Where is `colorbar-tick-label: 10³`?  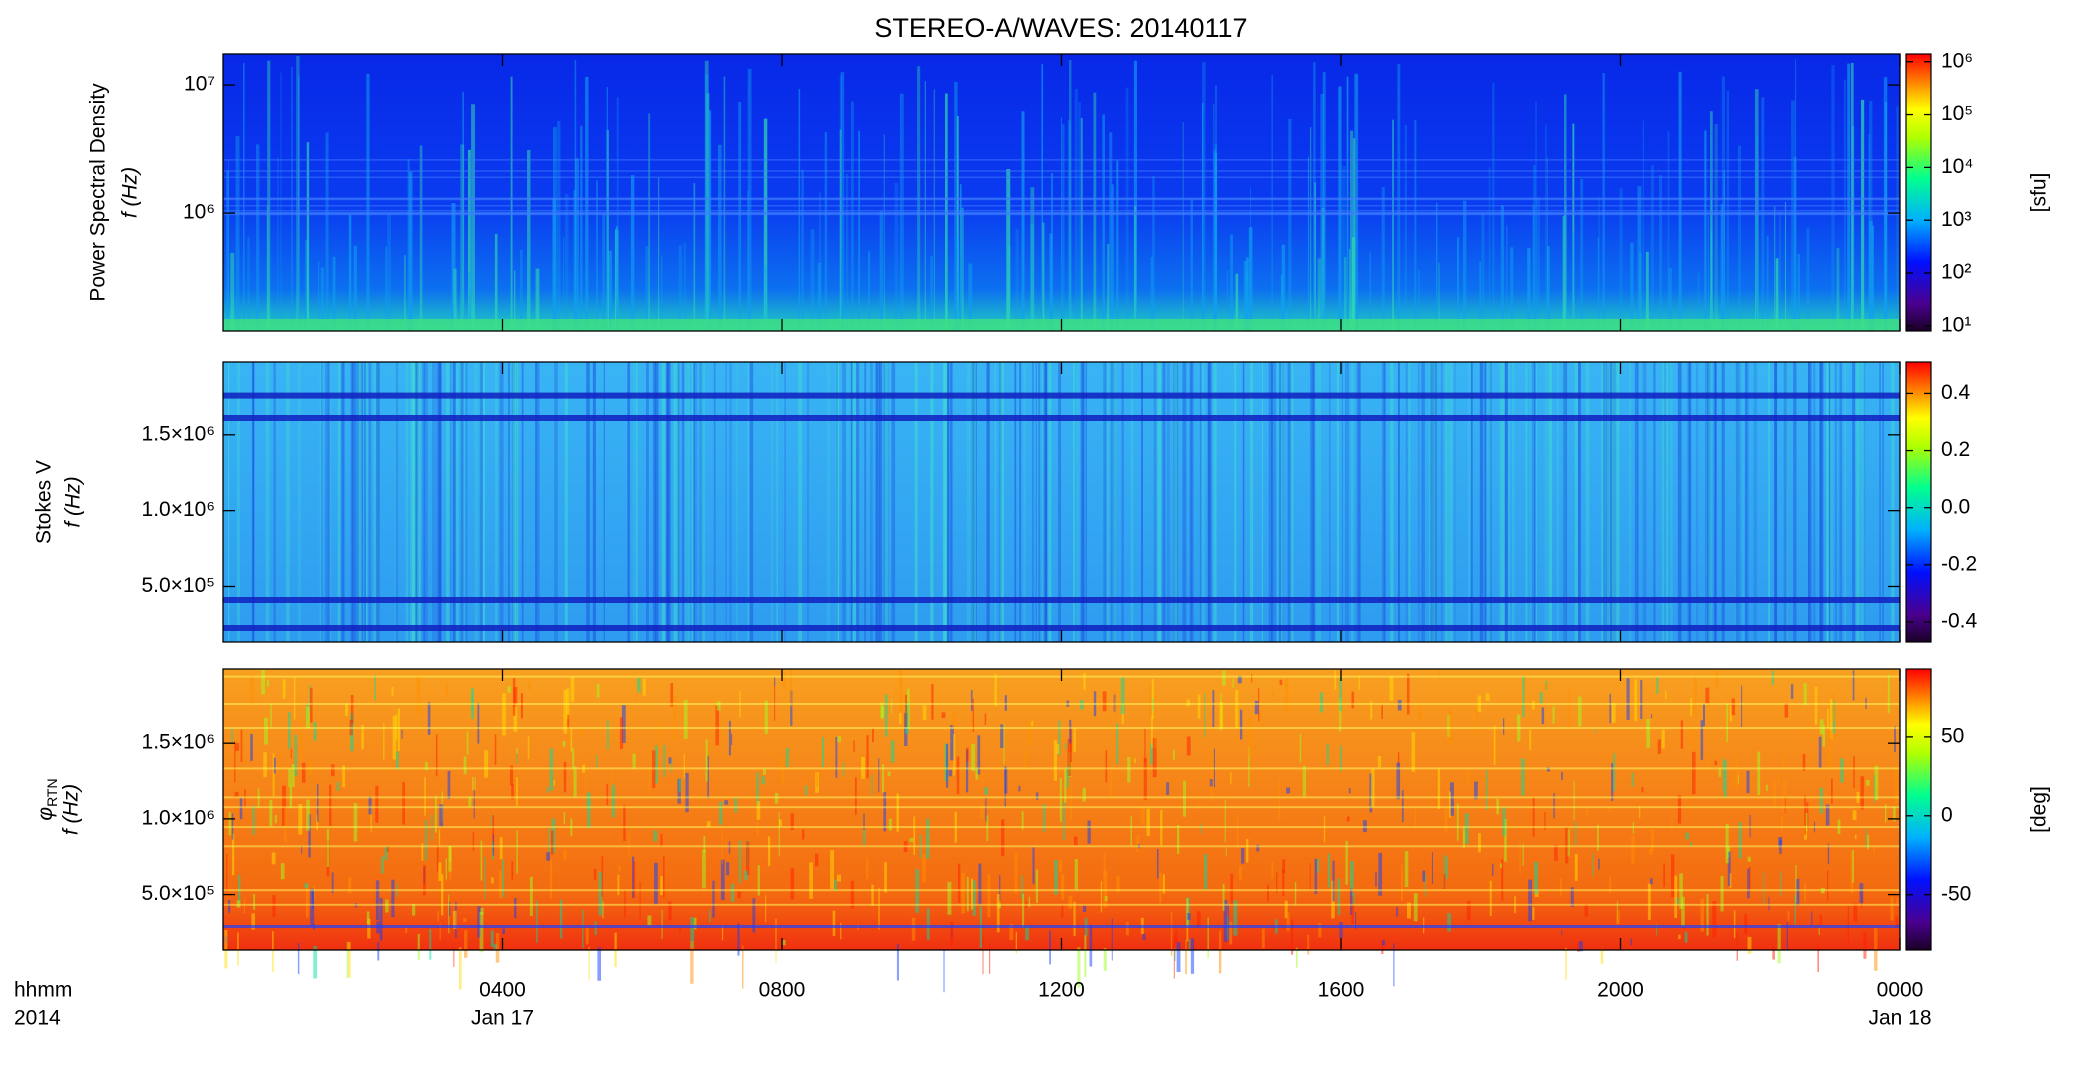 colorbar-tick-label: 10³ is located at coordinates (1956, 219).